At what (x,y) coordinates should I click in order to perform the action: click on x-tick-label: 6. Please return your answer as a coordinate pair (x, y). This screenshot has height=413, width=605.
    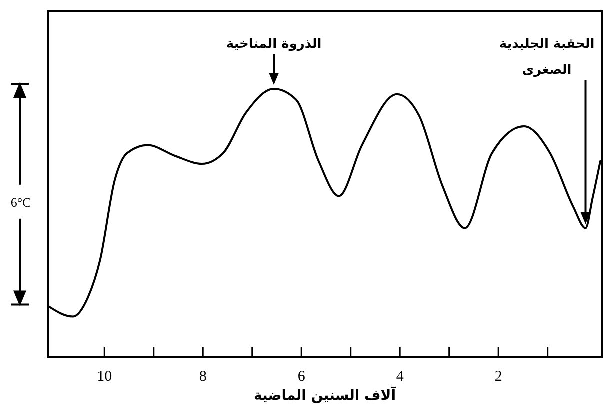
    Looking at the image, I should click on (302, 377).